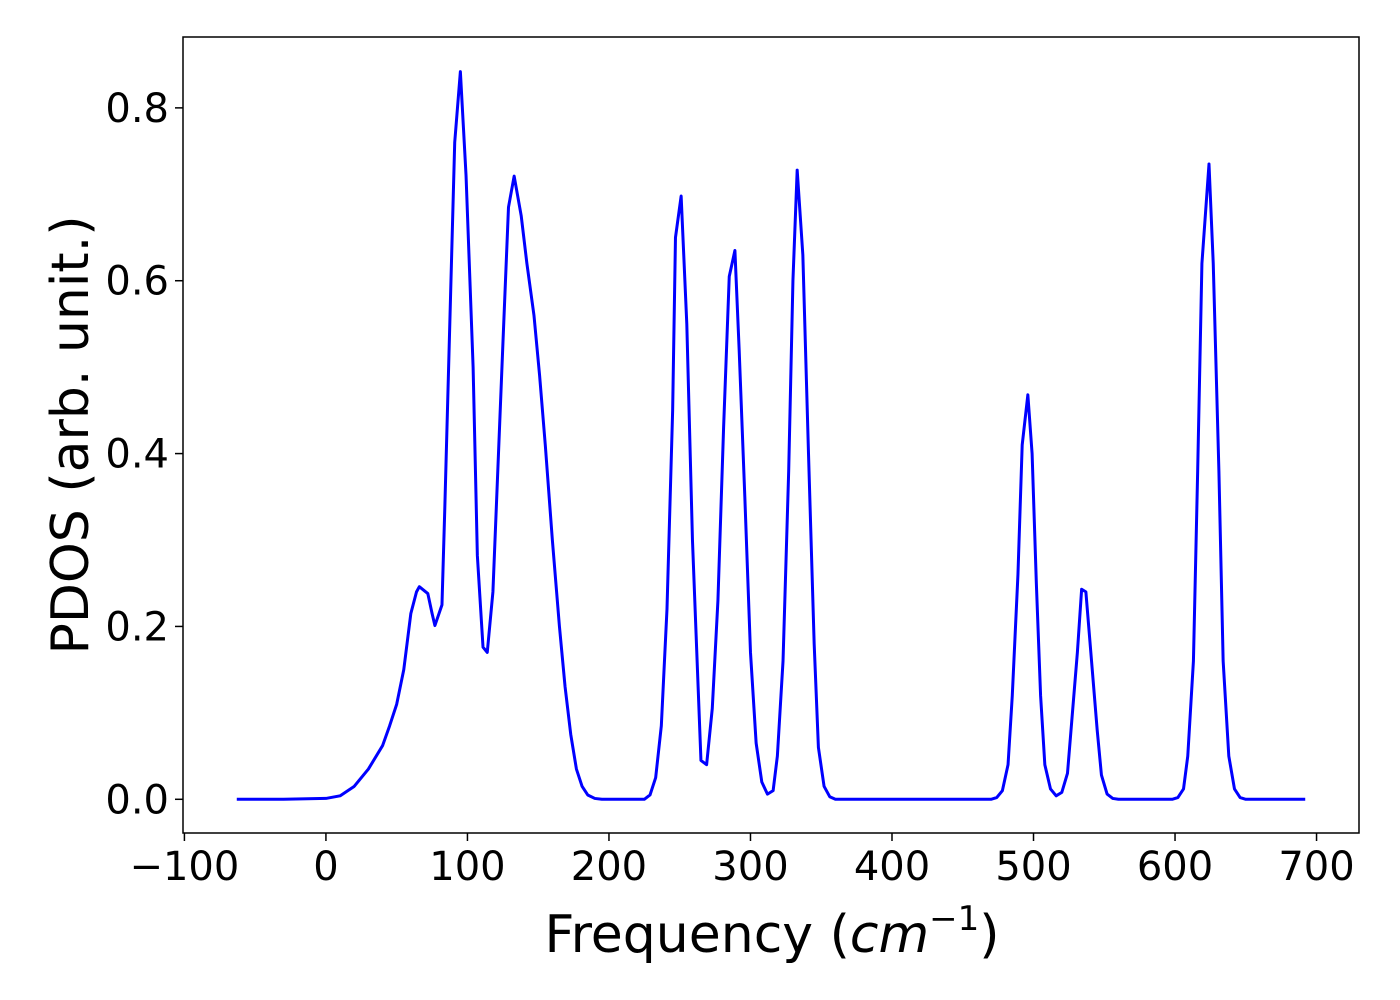 This screenshot has height=1000, width=1400. What do you see at coordinates (184, 867) in the screenshot?
I see `x-tick-label: −100` at bounding box center [184, 867].